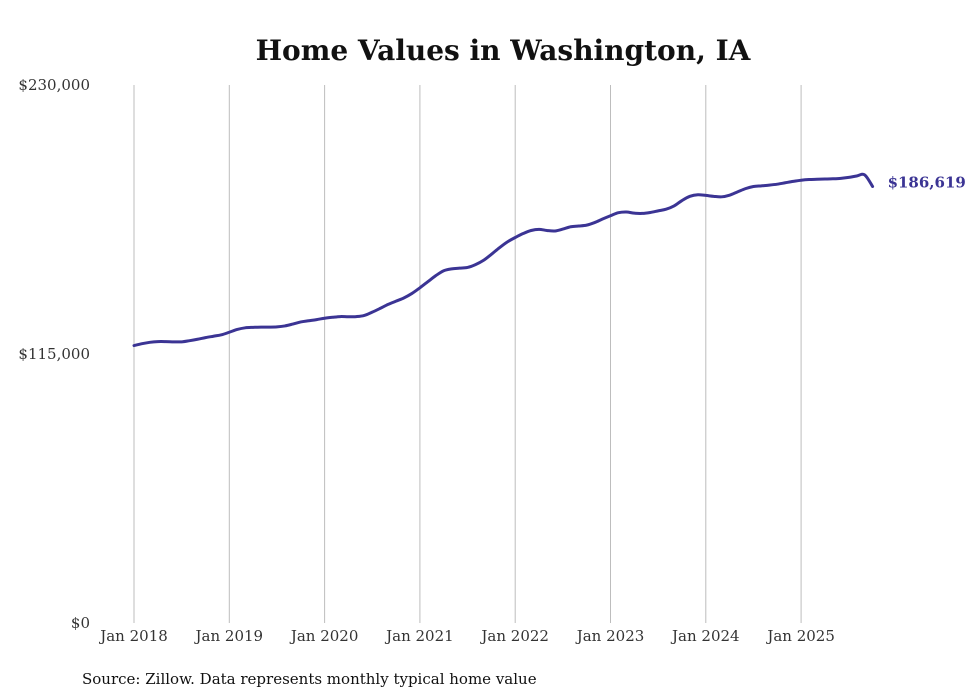 The width and height of the screenshot is (980, 699). I want to click on x-tick-label: Jan 2022, so click(514, 636).